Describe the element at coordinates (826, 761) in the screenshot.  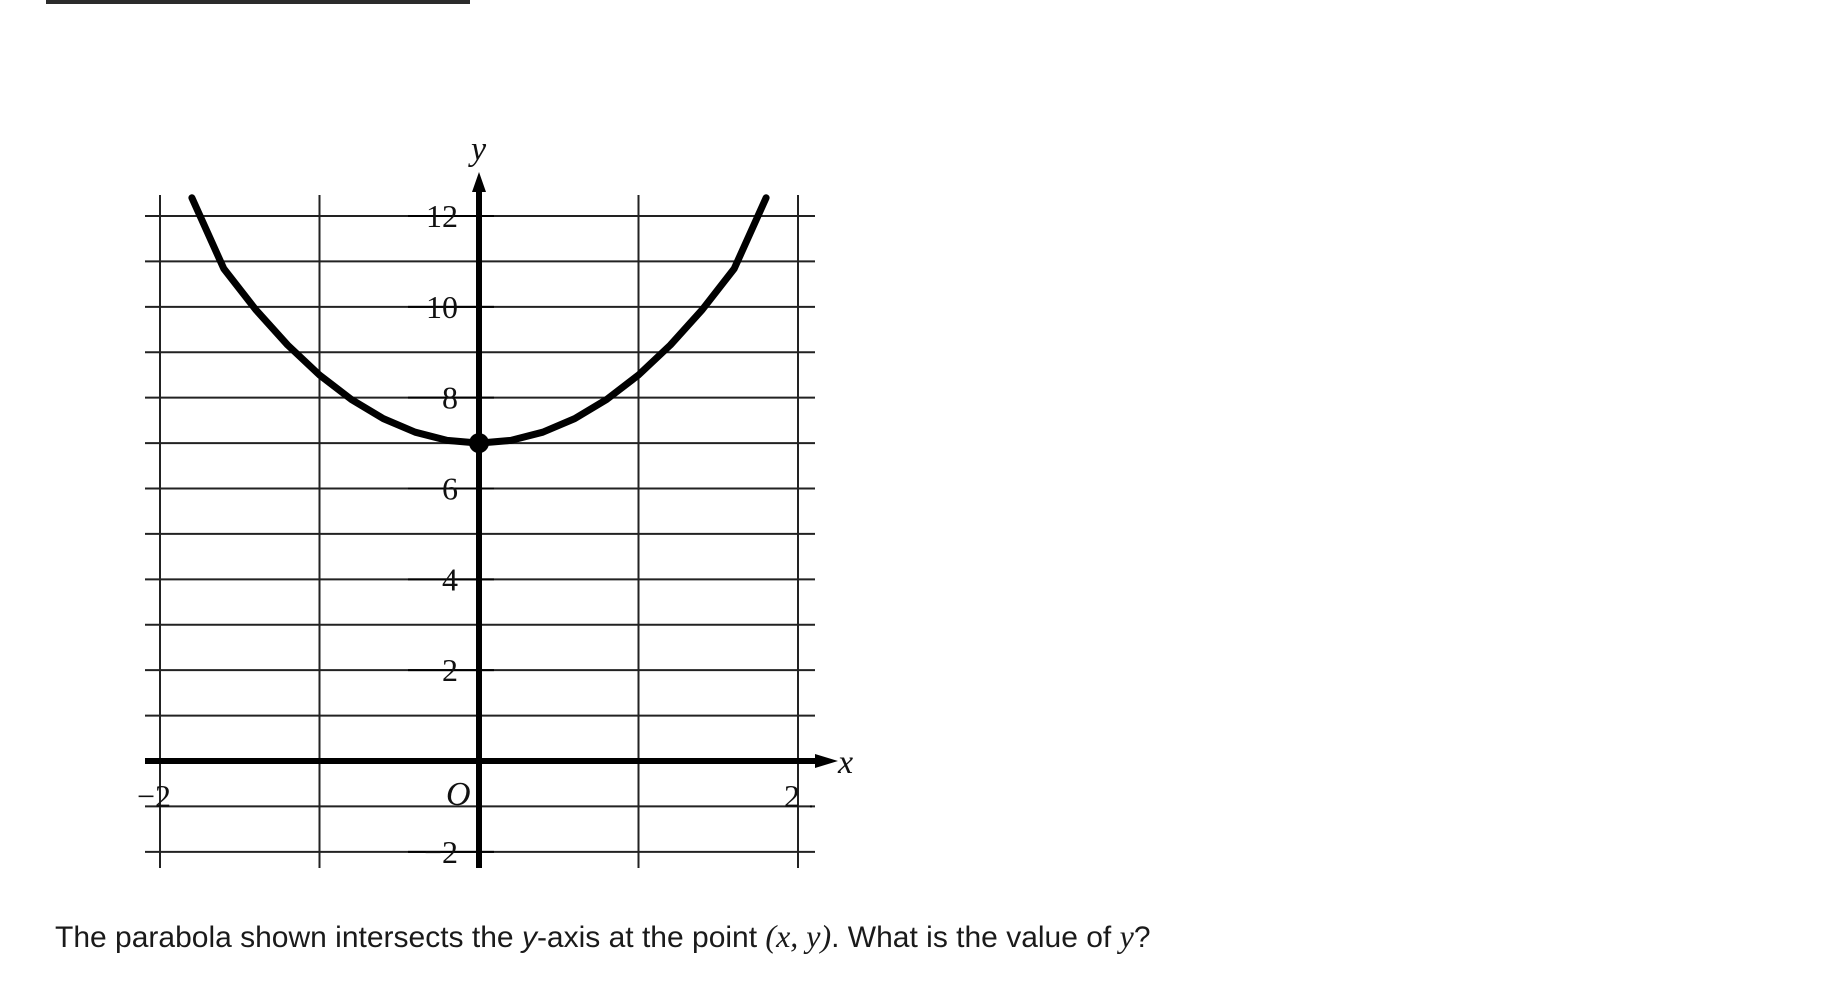
I see `x-axis-arrowhead` at that location.